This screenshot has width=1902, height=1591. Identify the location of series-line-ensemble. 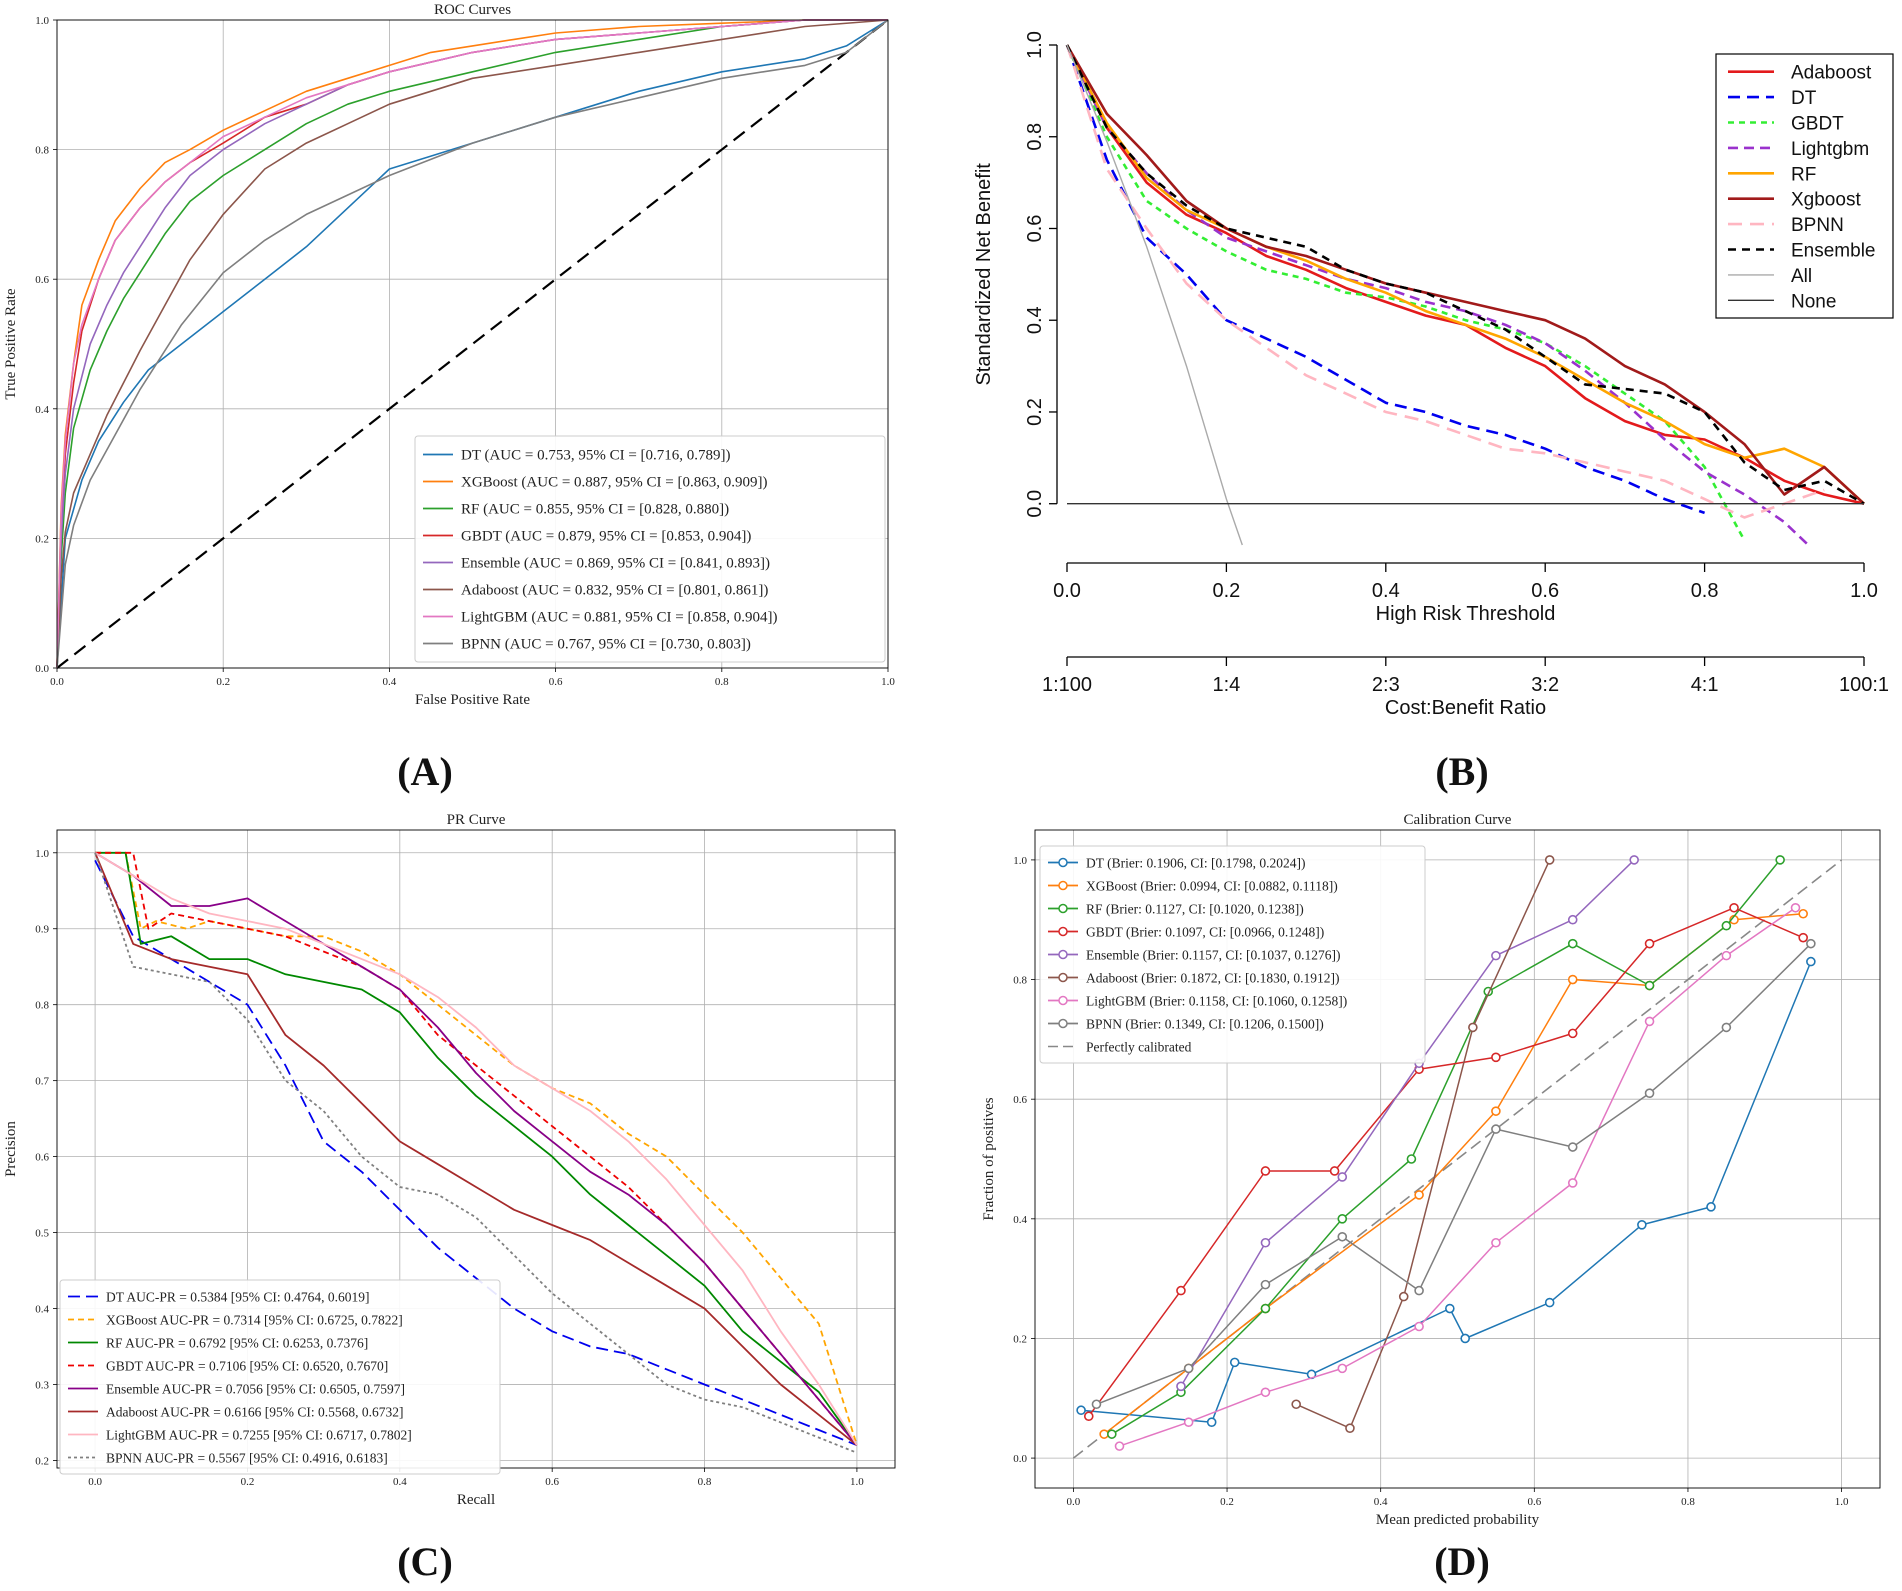
(1465, 274).